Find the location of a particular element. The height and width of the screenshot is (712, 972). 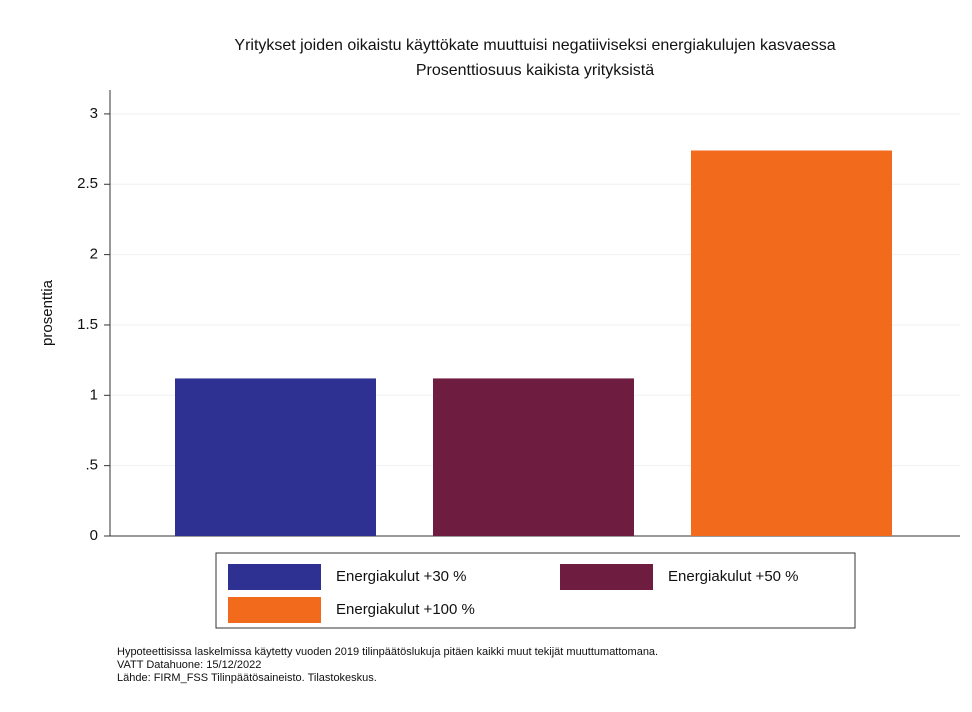

y-tick-label: 2 is located at coordinates (94, 254).